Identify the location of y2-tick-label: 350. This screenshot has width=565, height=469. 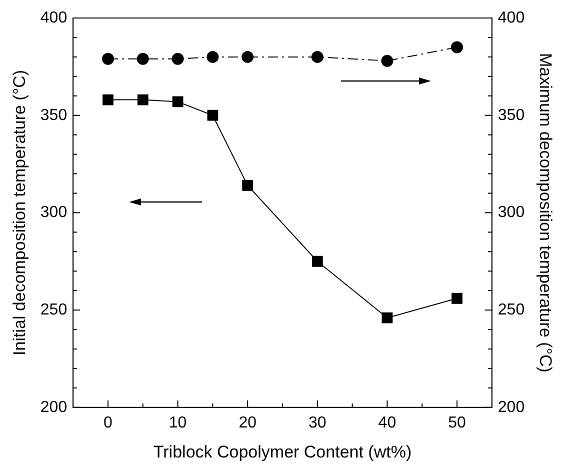
(511, 115).